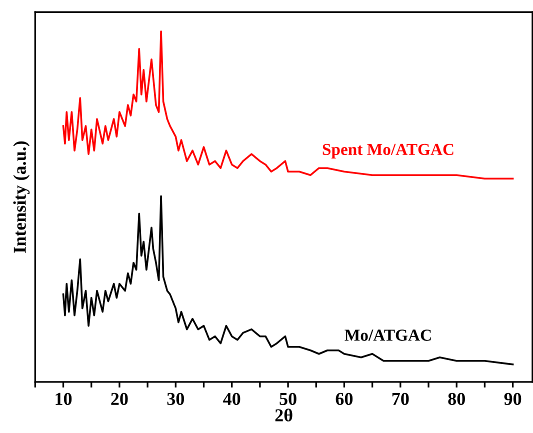 This screenshot has width=533, height=433. What do you see at coordinates (231, 399) in the screenshot?
I see `x-tick-label: 40` at bounding box center [231, 399].